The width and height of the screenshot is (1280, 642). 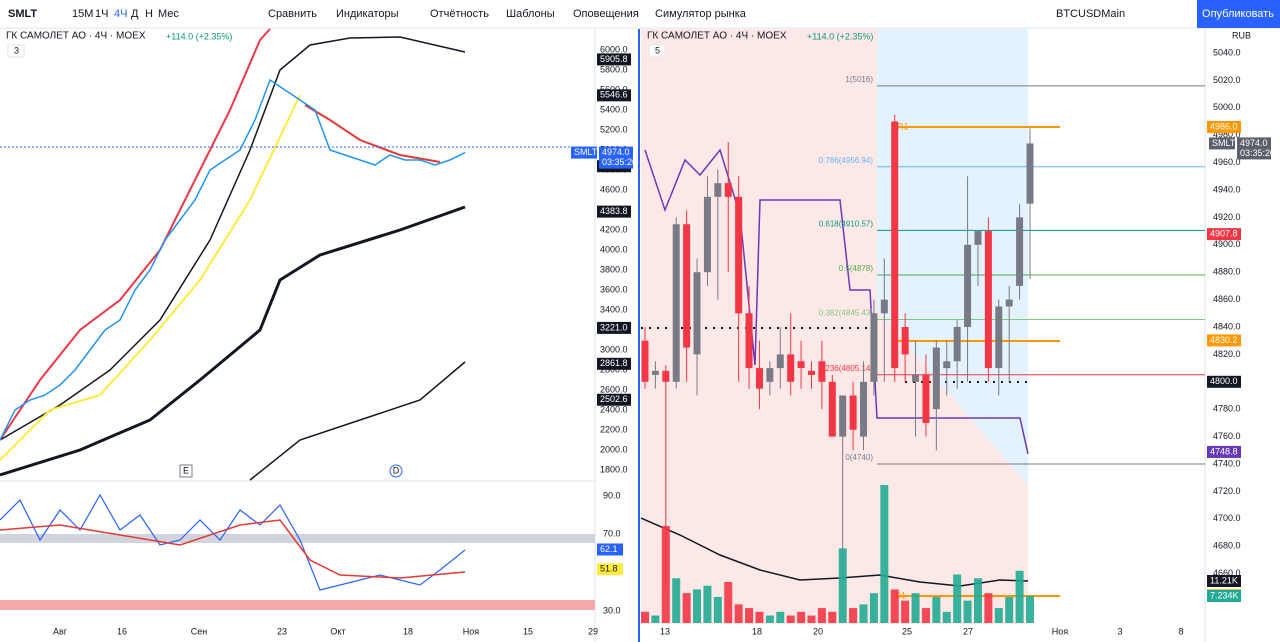 I want to click on templates: Шаблоны, so click(x=530, y=14).